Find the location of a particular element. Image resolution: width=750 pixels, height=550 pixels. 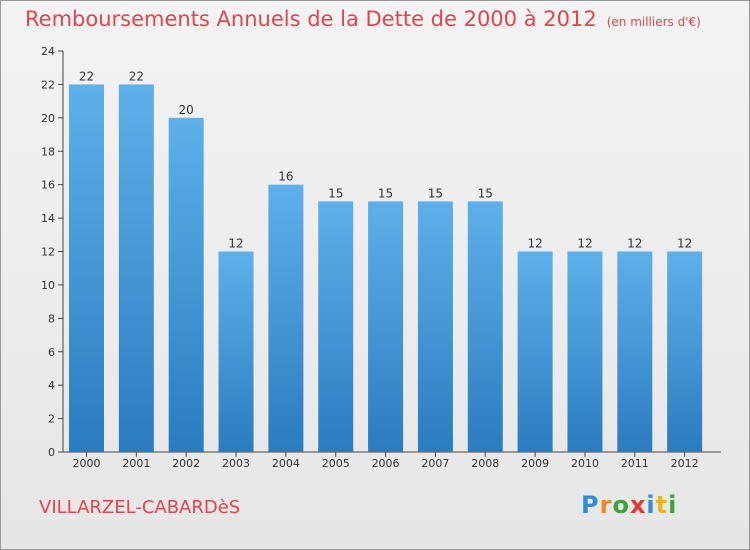

y-tick-label: 12 is located at coordinates (48, 252).